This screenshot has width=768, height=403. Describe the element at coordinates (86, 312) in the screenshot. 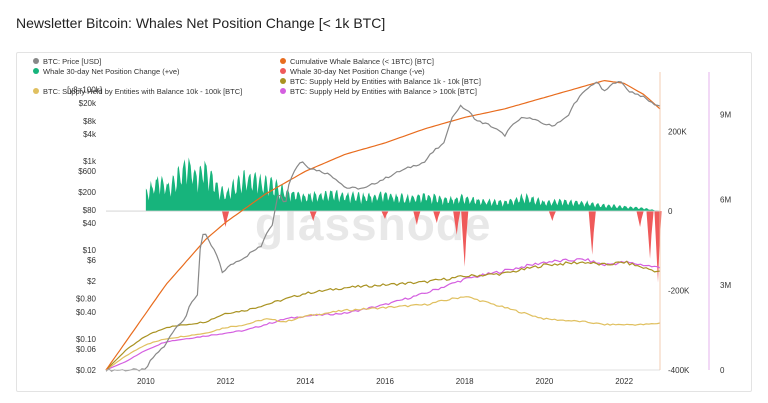

I see `y-left-tick-label: $0.40` at that location.